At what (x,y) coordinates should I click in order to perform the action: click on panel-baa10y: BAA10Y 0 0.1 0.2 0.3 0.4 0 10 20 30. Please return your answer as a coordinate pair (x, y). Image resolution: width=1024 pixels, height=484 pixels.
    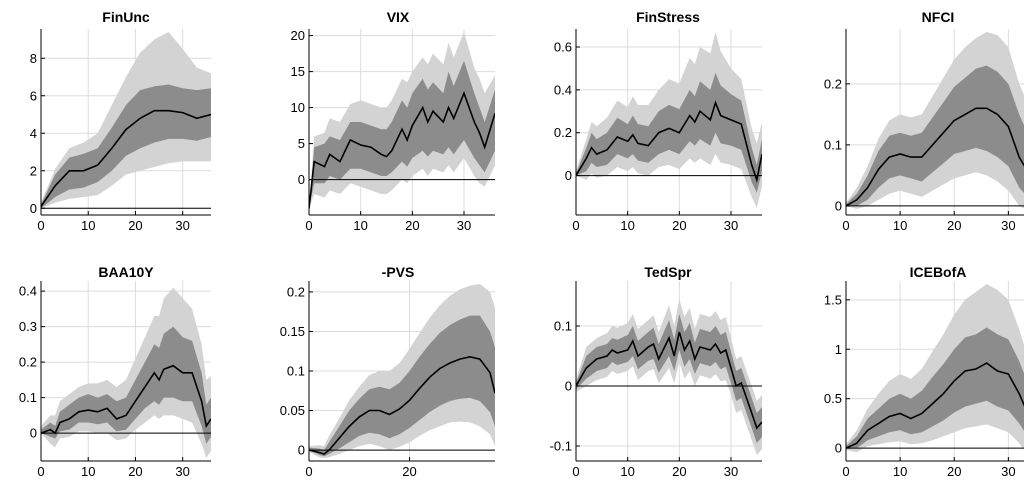
    Looking at the image, I should click on (115, 371).